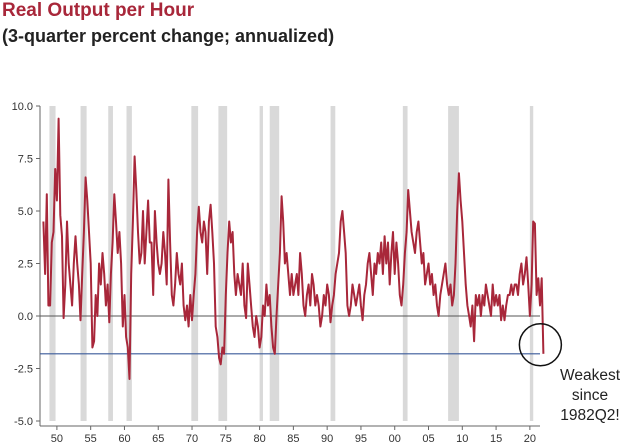  Describe the element at coordinates (124, 439) in the screenshot. I see `x-tick-label: 60` at that location.